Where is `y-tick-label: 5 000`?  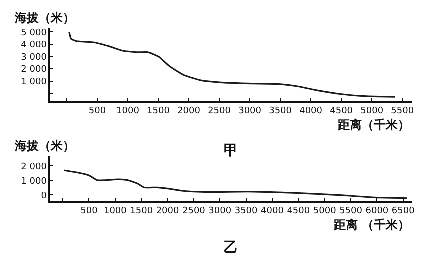
y-tick-label: 5 000 is located at coordinates (34, 33).